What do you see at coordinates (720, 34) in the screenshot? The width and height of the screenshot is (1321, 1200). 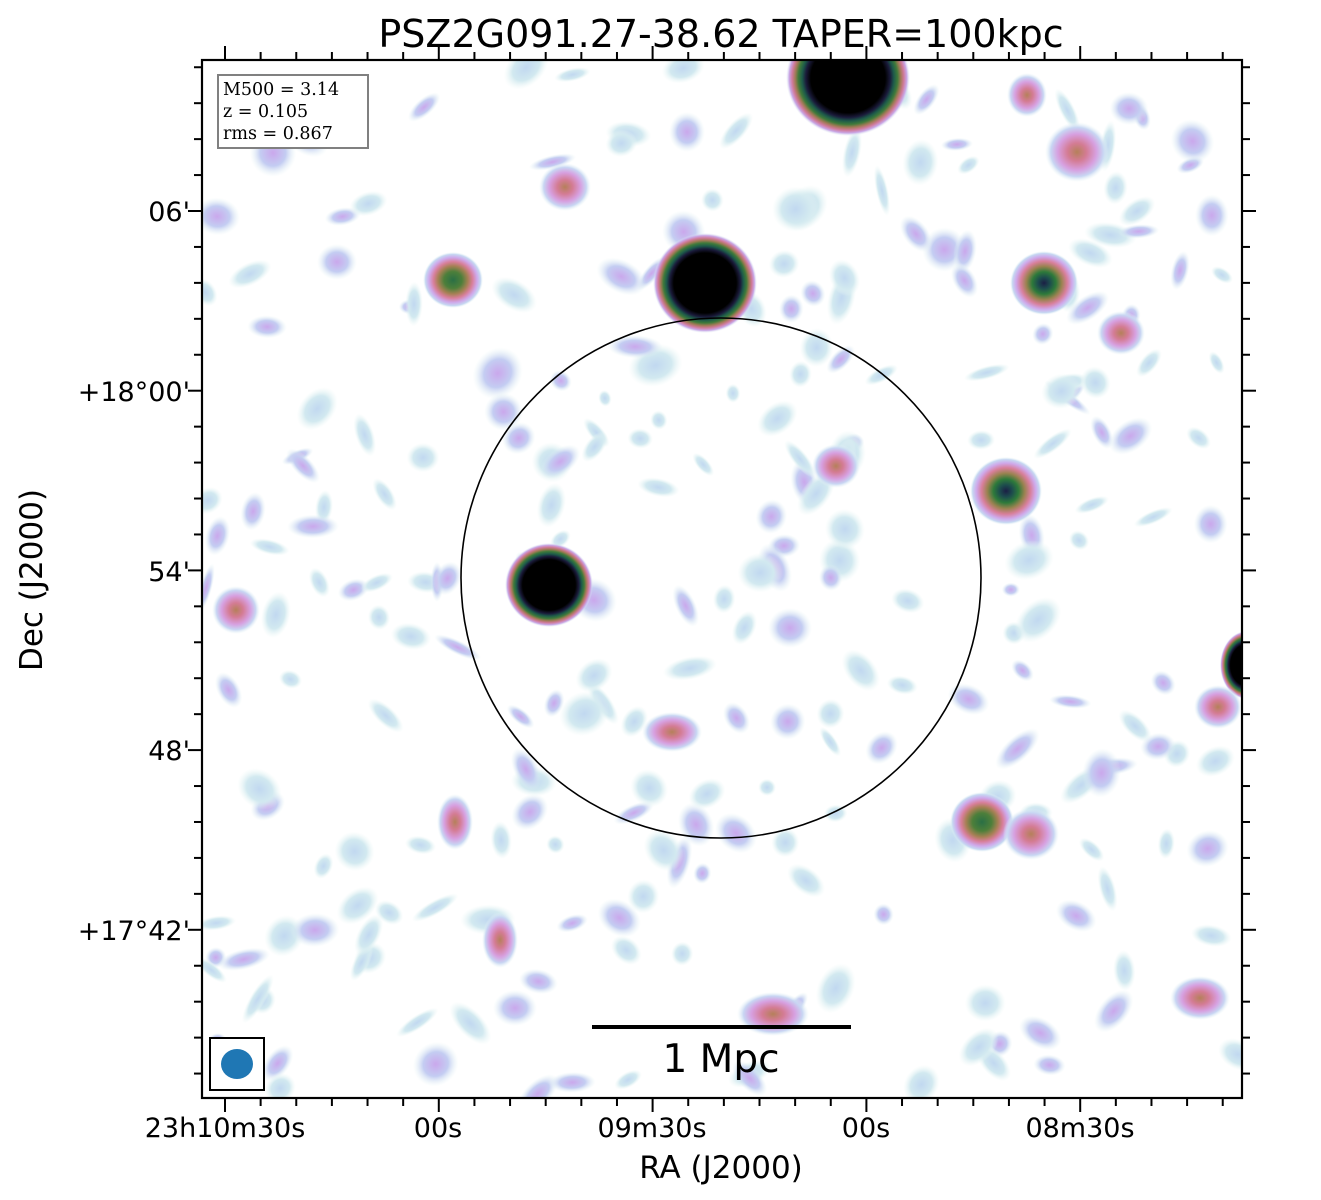 I see `chart-title: PSZ2G091.27-38.62 TAPER=100kpc` at bounding box center [720, 34].